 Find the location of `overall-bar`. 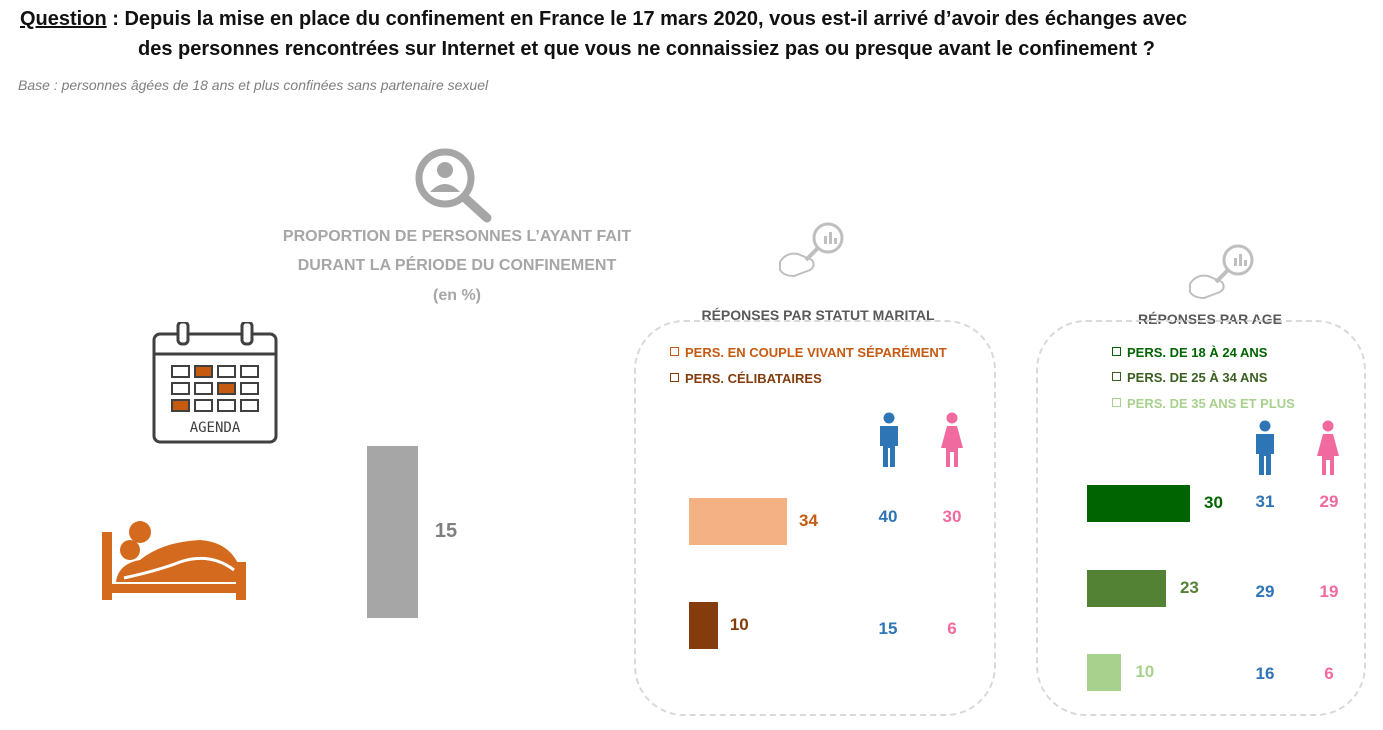

overall-bar is located at coordinates (392, 532).